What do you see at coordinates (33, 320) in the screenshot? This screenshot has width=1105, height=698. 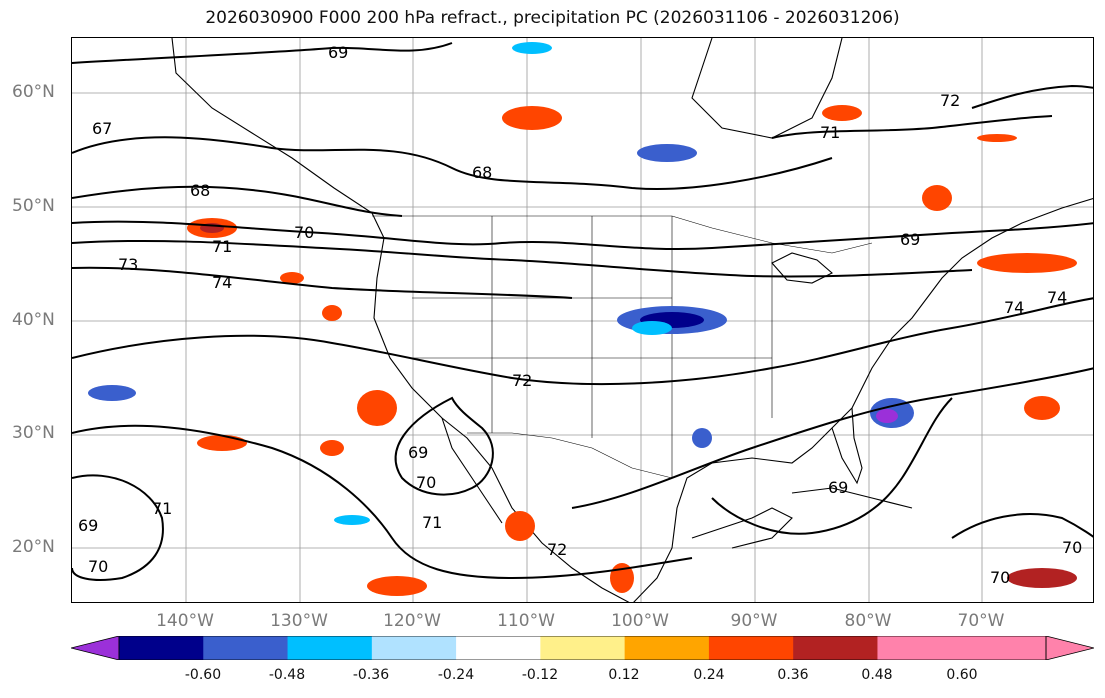 I see `lat-label-40n: 40°N` at bounding box center [33, 320].